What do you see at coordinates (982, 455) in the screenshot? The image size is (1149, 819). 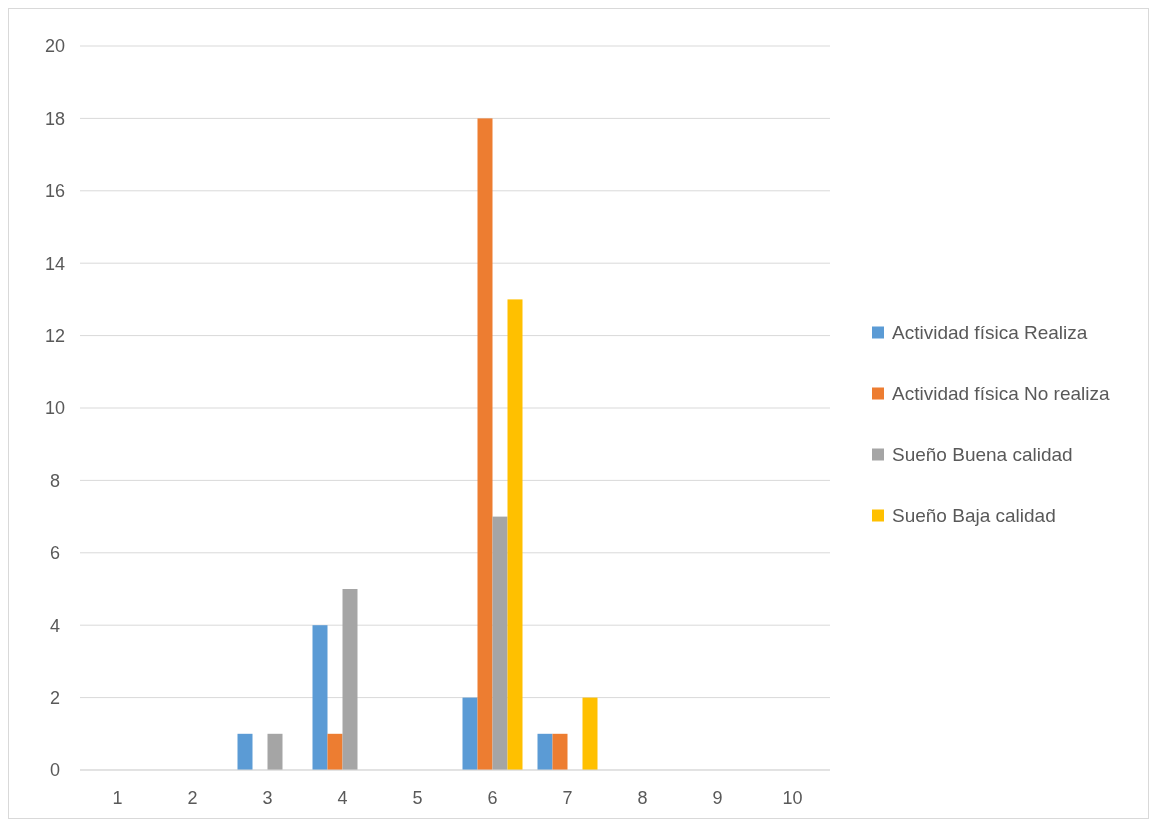 I see `legend-label: Sueño Buena calidad` at bounding box center [982, 455].